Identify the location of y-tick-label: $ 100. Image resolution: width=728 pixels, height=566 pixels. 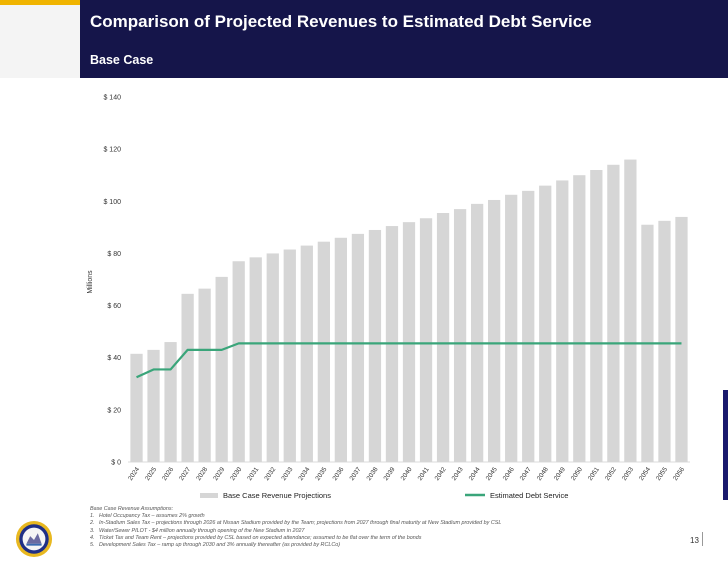
(112, 202).